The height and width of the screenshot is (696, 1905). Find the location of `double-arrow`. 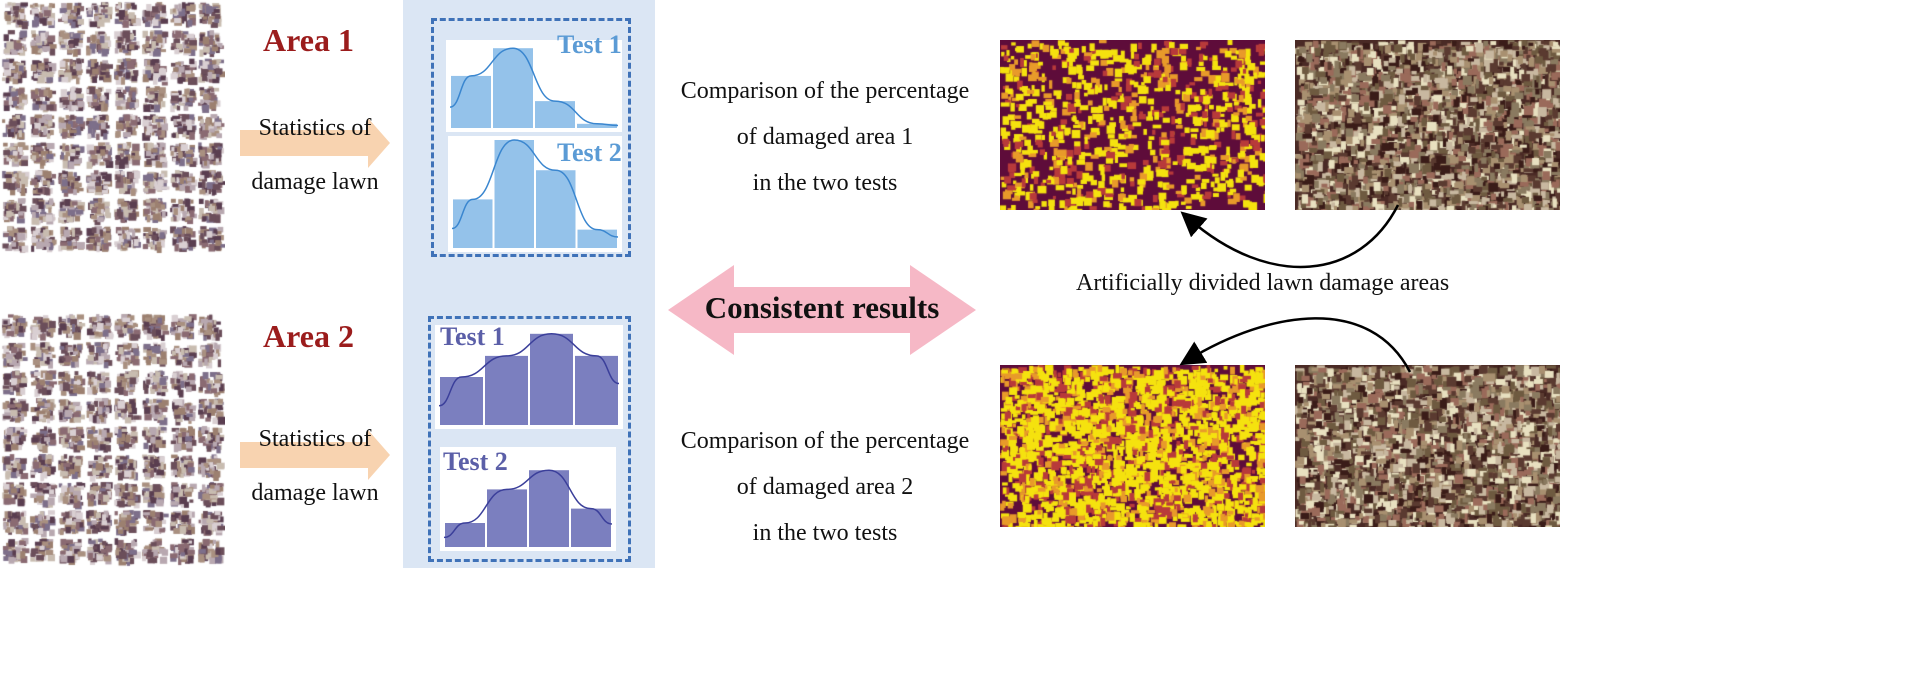

double-arrow is located at coordinates (822, 310).